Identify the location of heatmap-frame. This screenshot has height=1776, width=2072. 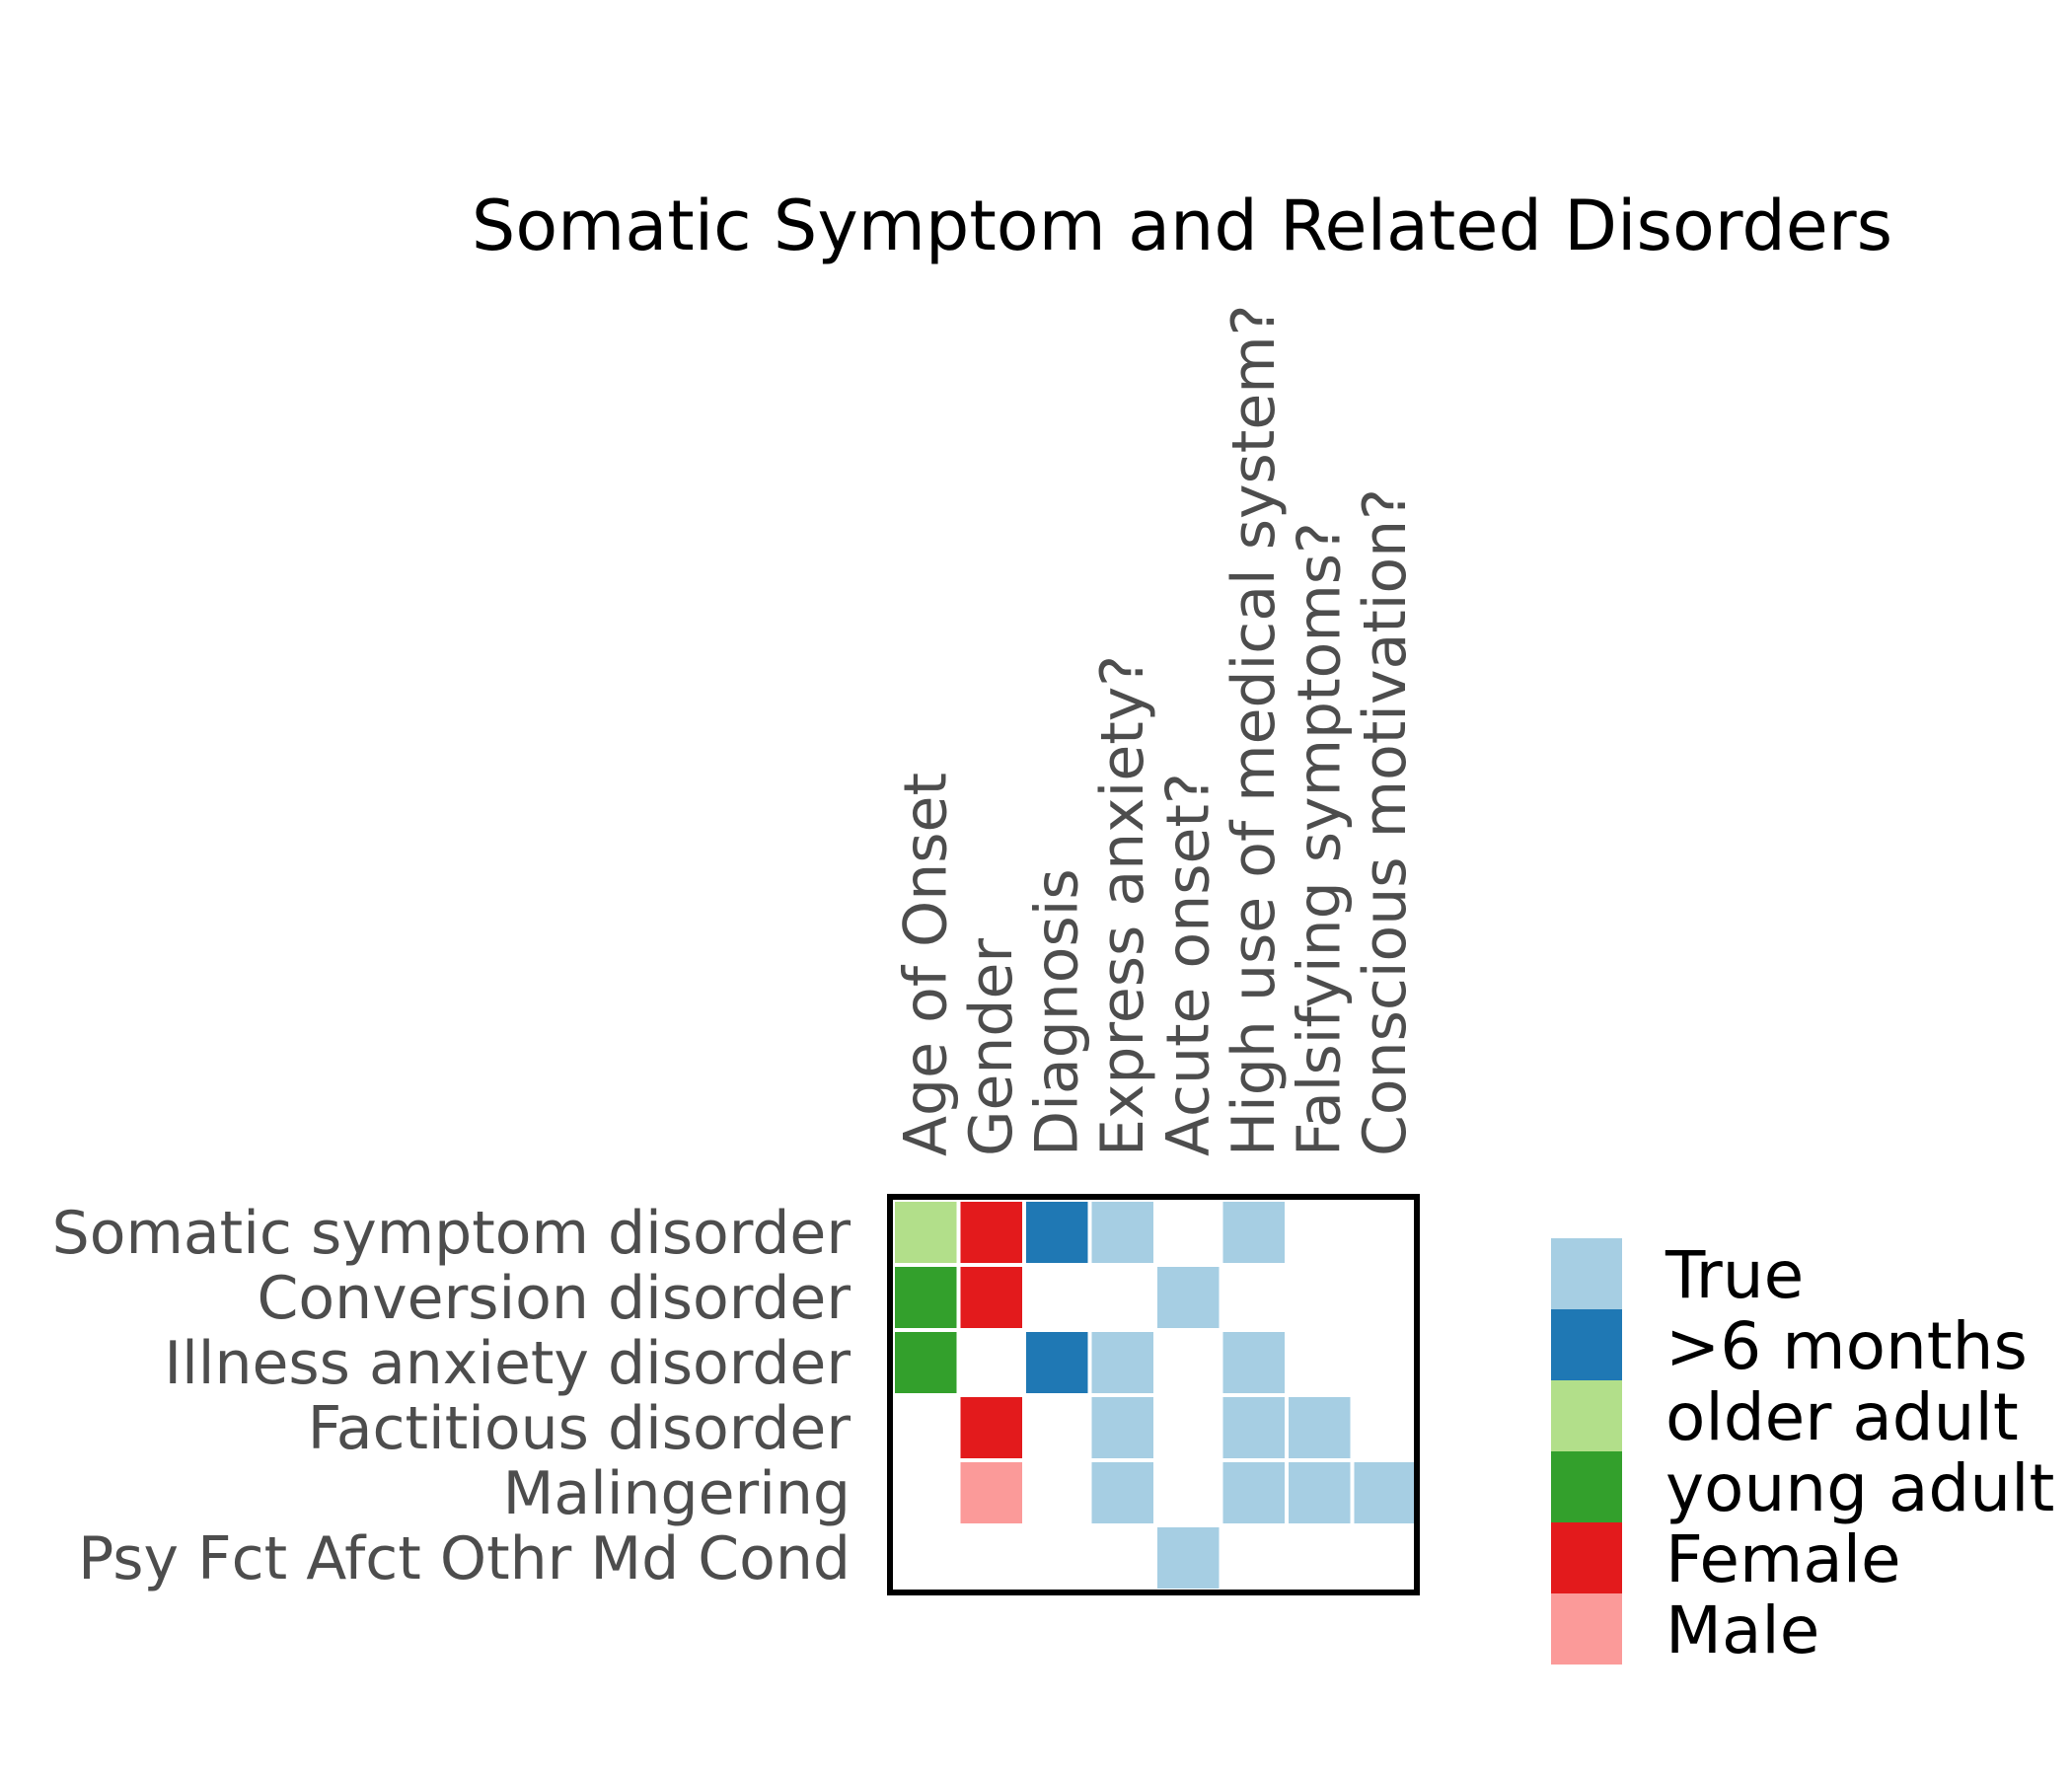
(1154, 1395).